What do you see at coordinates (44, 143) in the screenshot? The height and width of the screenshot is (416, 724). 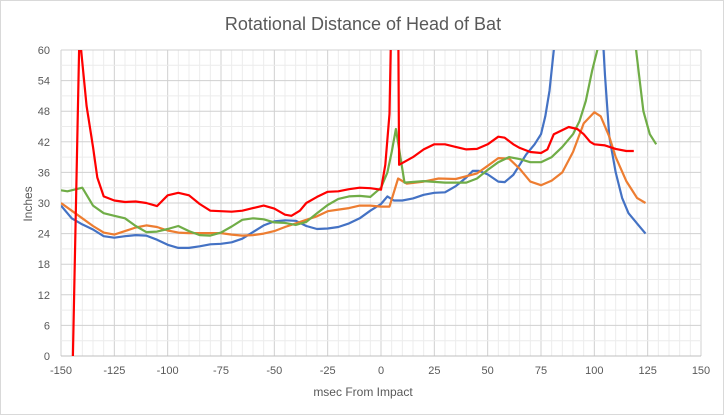 I see `y-tick-label: 42` at bounding box center [44, 143].